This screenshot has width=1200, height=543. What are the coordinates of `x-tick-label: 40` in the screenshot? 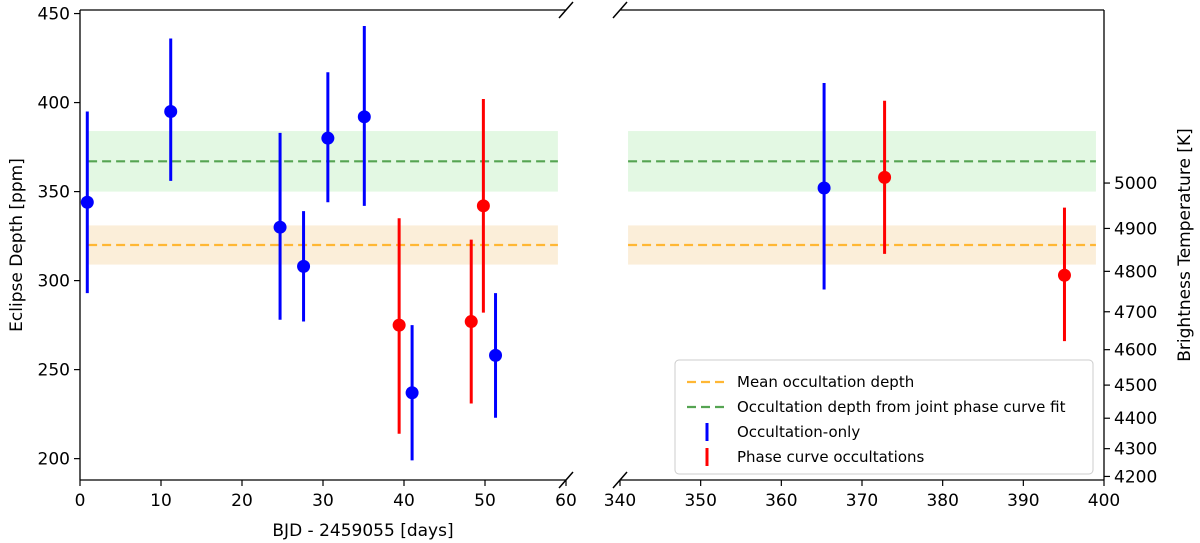 It's located at (404, 501).